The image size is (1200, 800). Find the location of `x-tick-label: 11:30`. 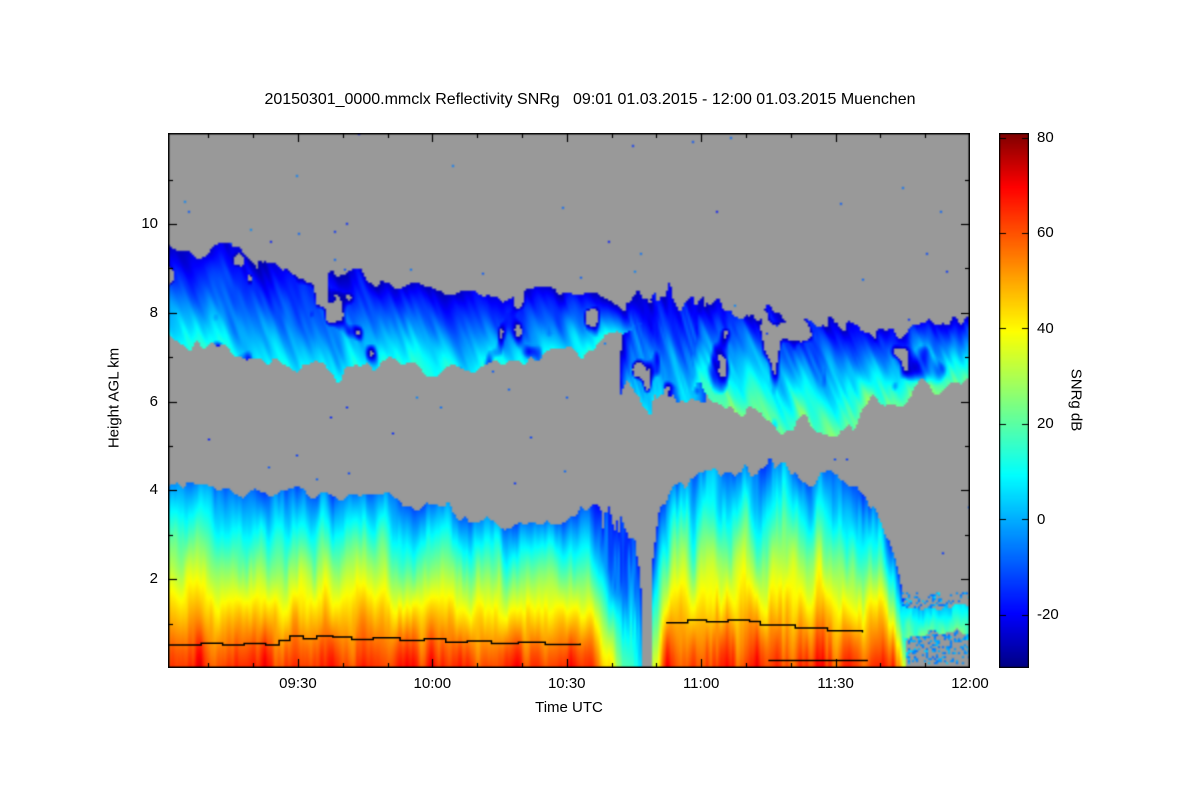

x-tick-label: 11:30 is located at coordinates (835, 683).